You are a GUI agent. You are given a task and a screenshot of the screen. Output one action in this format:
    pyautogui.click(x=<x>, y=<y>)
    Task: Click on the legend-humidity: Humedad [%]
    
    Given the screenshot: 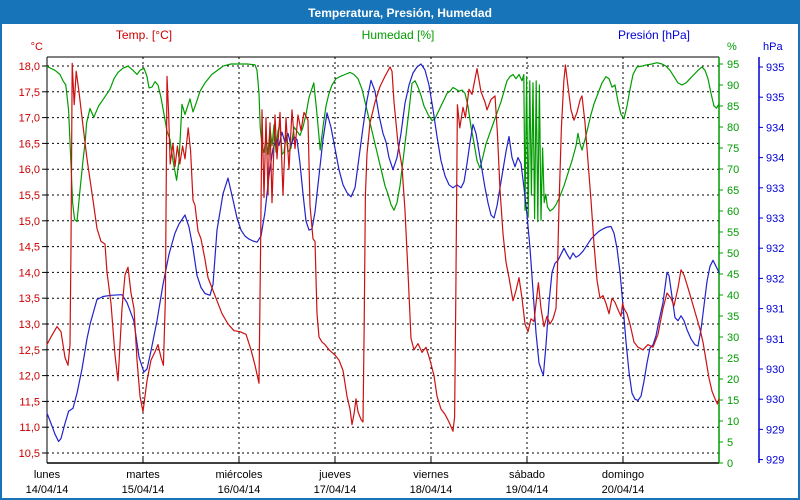 What is the action you would take?
    pyautogui.click(x=398, y=35)
    